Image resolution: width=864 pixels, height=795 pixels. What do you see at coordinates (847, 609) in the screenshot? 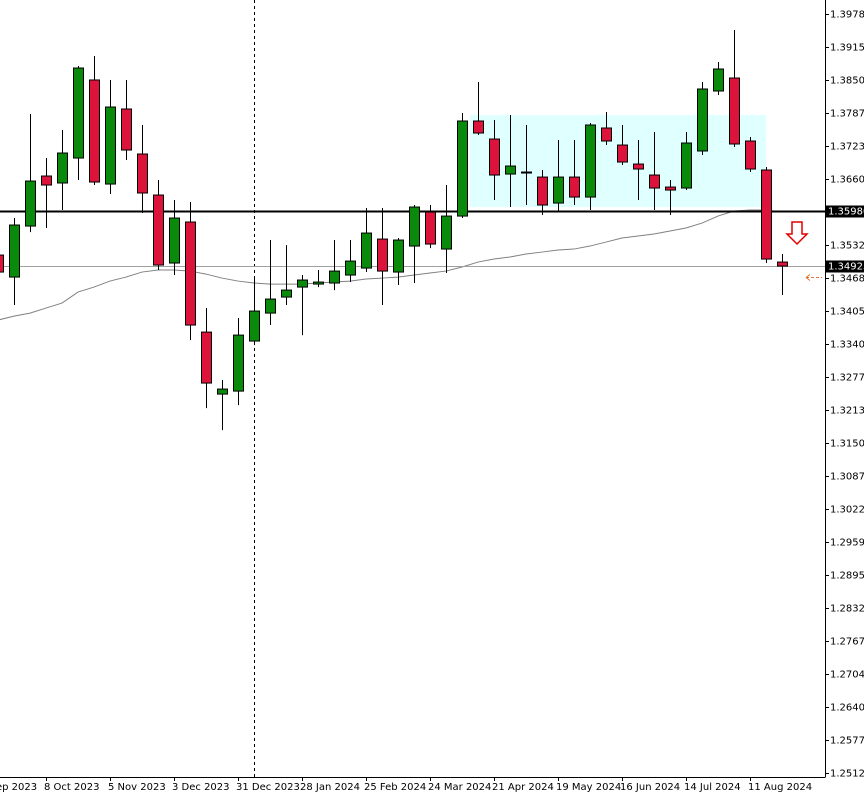
I see `y-tick-label: 1.28320` at bounding box center [847, 609].